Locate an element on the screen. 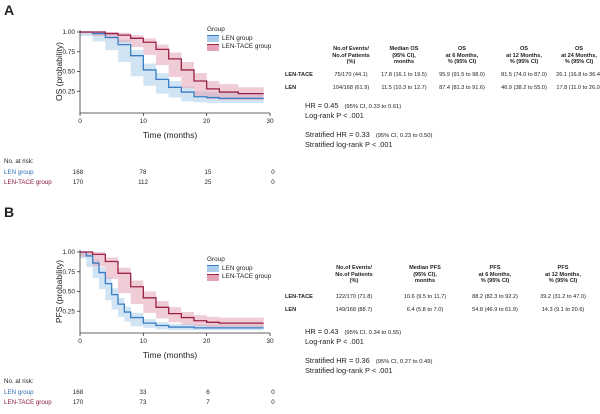  table-cell: 10.6 (9.5 to 11.7) is located at coordinates (425, 297).